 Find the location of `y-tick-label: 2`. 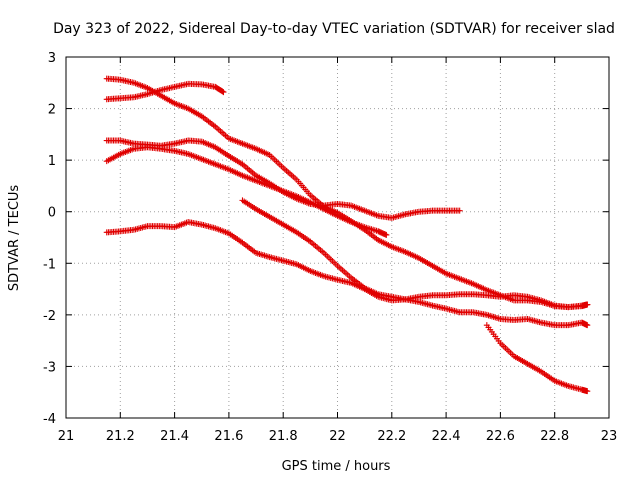

y-tick-label: 2 is located at coordinates (52, 110).